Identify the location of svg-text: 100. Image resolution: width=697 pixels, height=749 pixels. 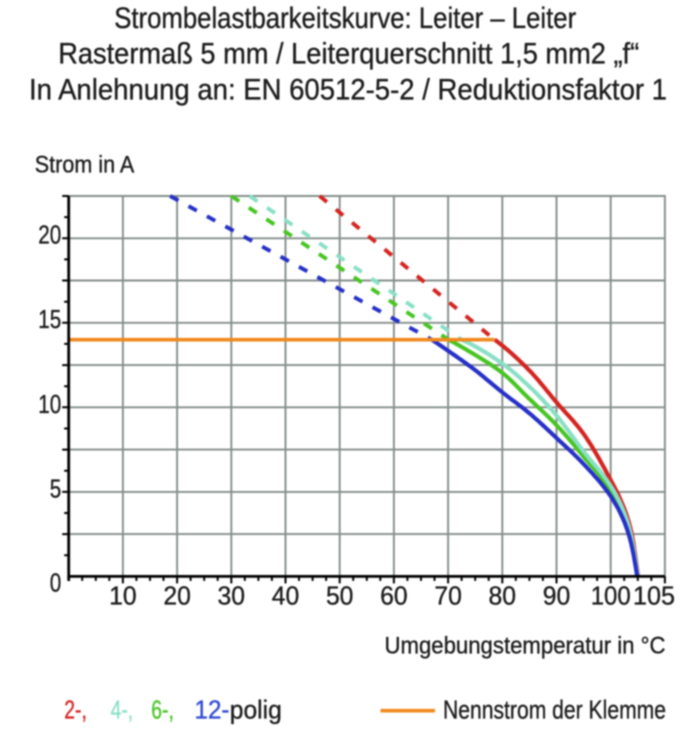
(611, 595).